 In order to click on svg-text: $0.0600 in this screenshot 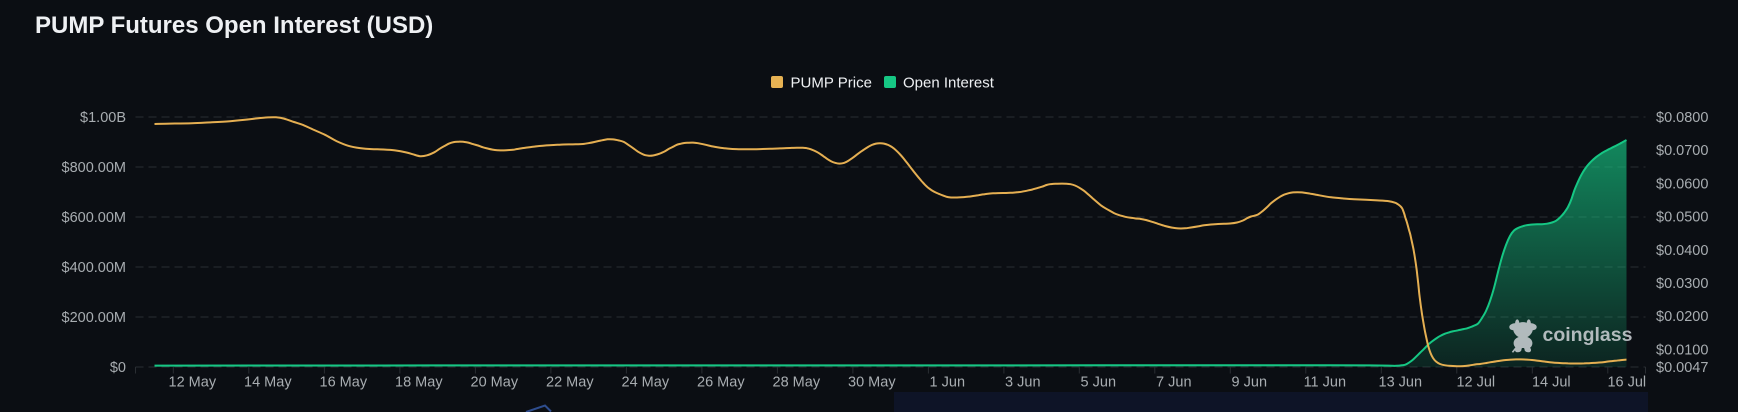, I will do `click(1682, 184)`.